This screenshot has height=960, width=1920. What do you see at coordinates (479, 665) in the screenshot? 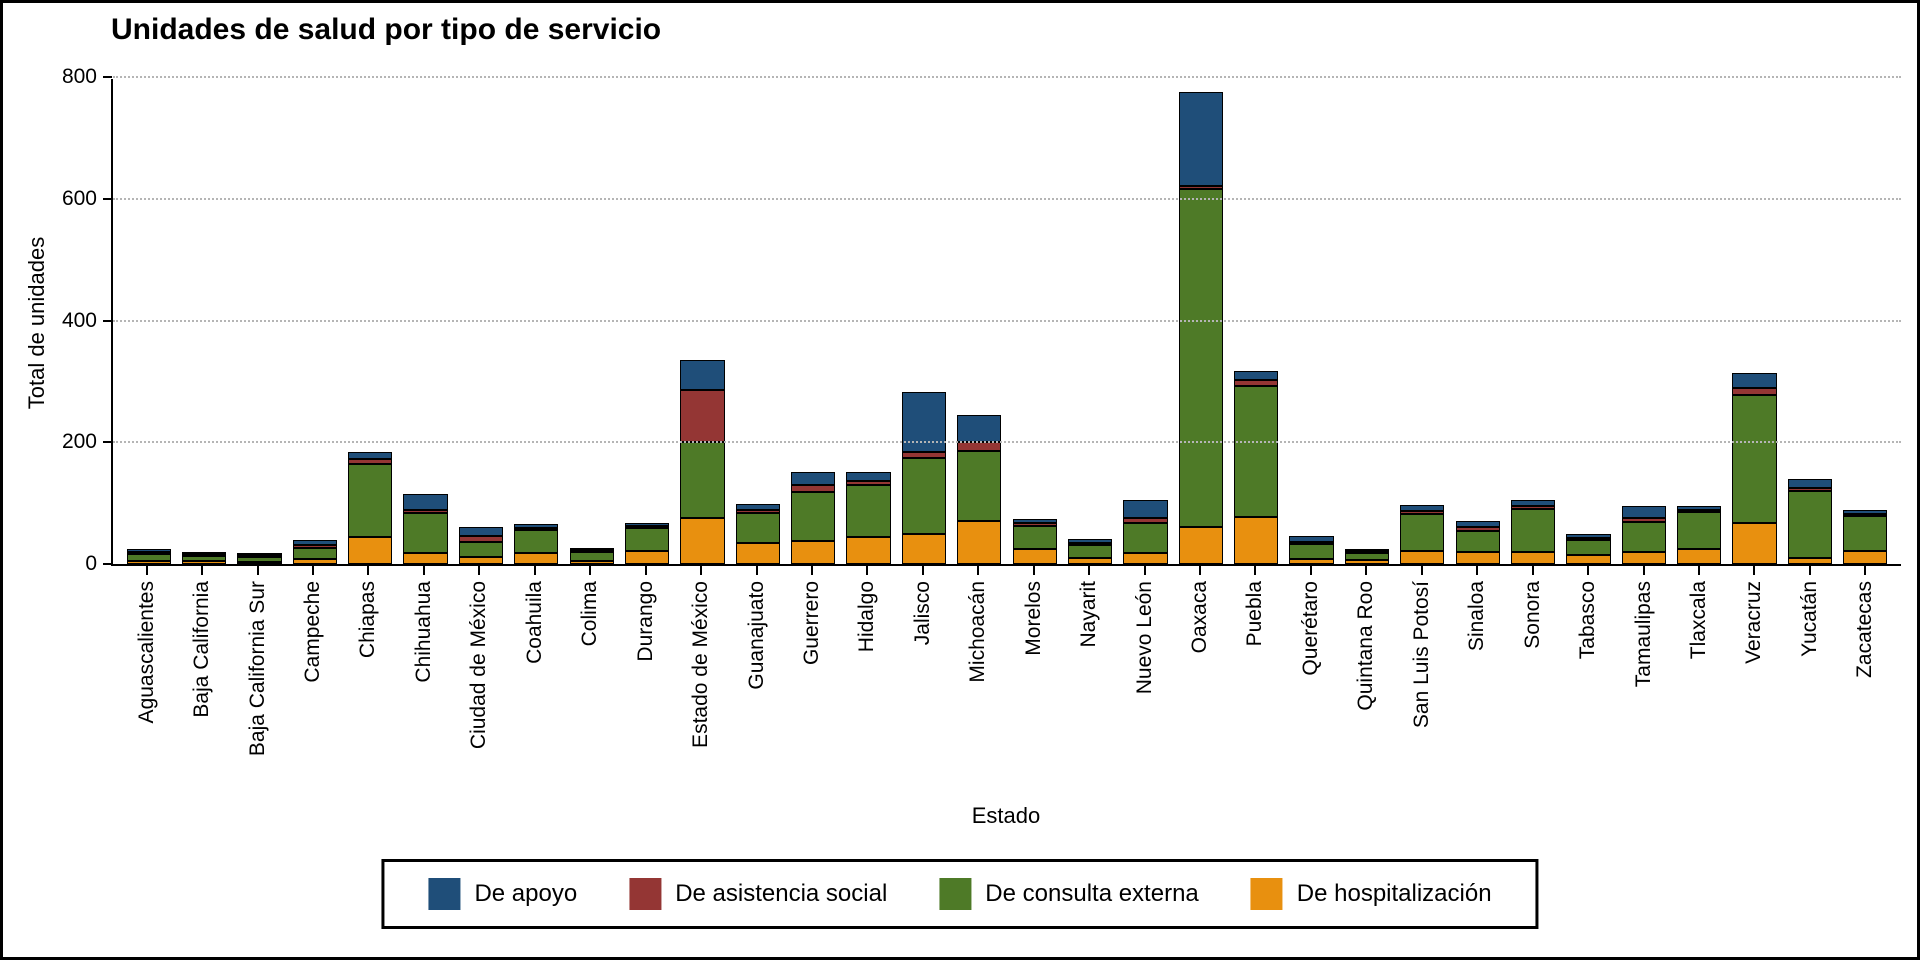
I see `x-tick-label: Ciudad de México` at bounding box center [479, 665].